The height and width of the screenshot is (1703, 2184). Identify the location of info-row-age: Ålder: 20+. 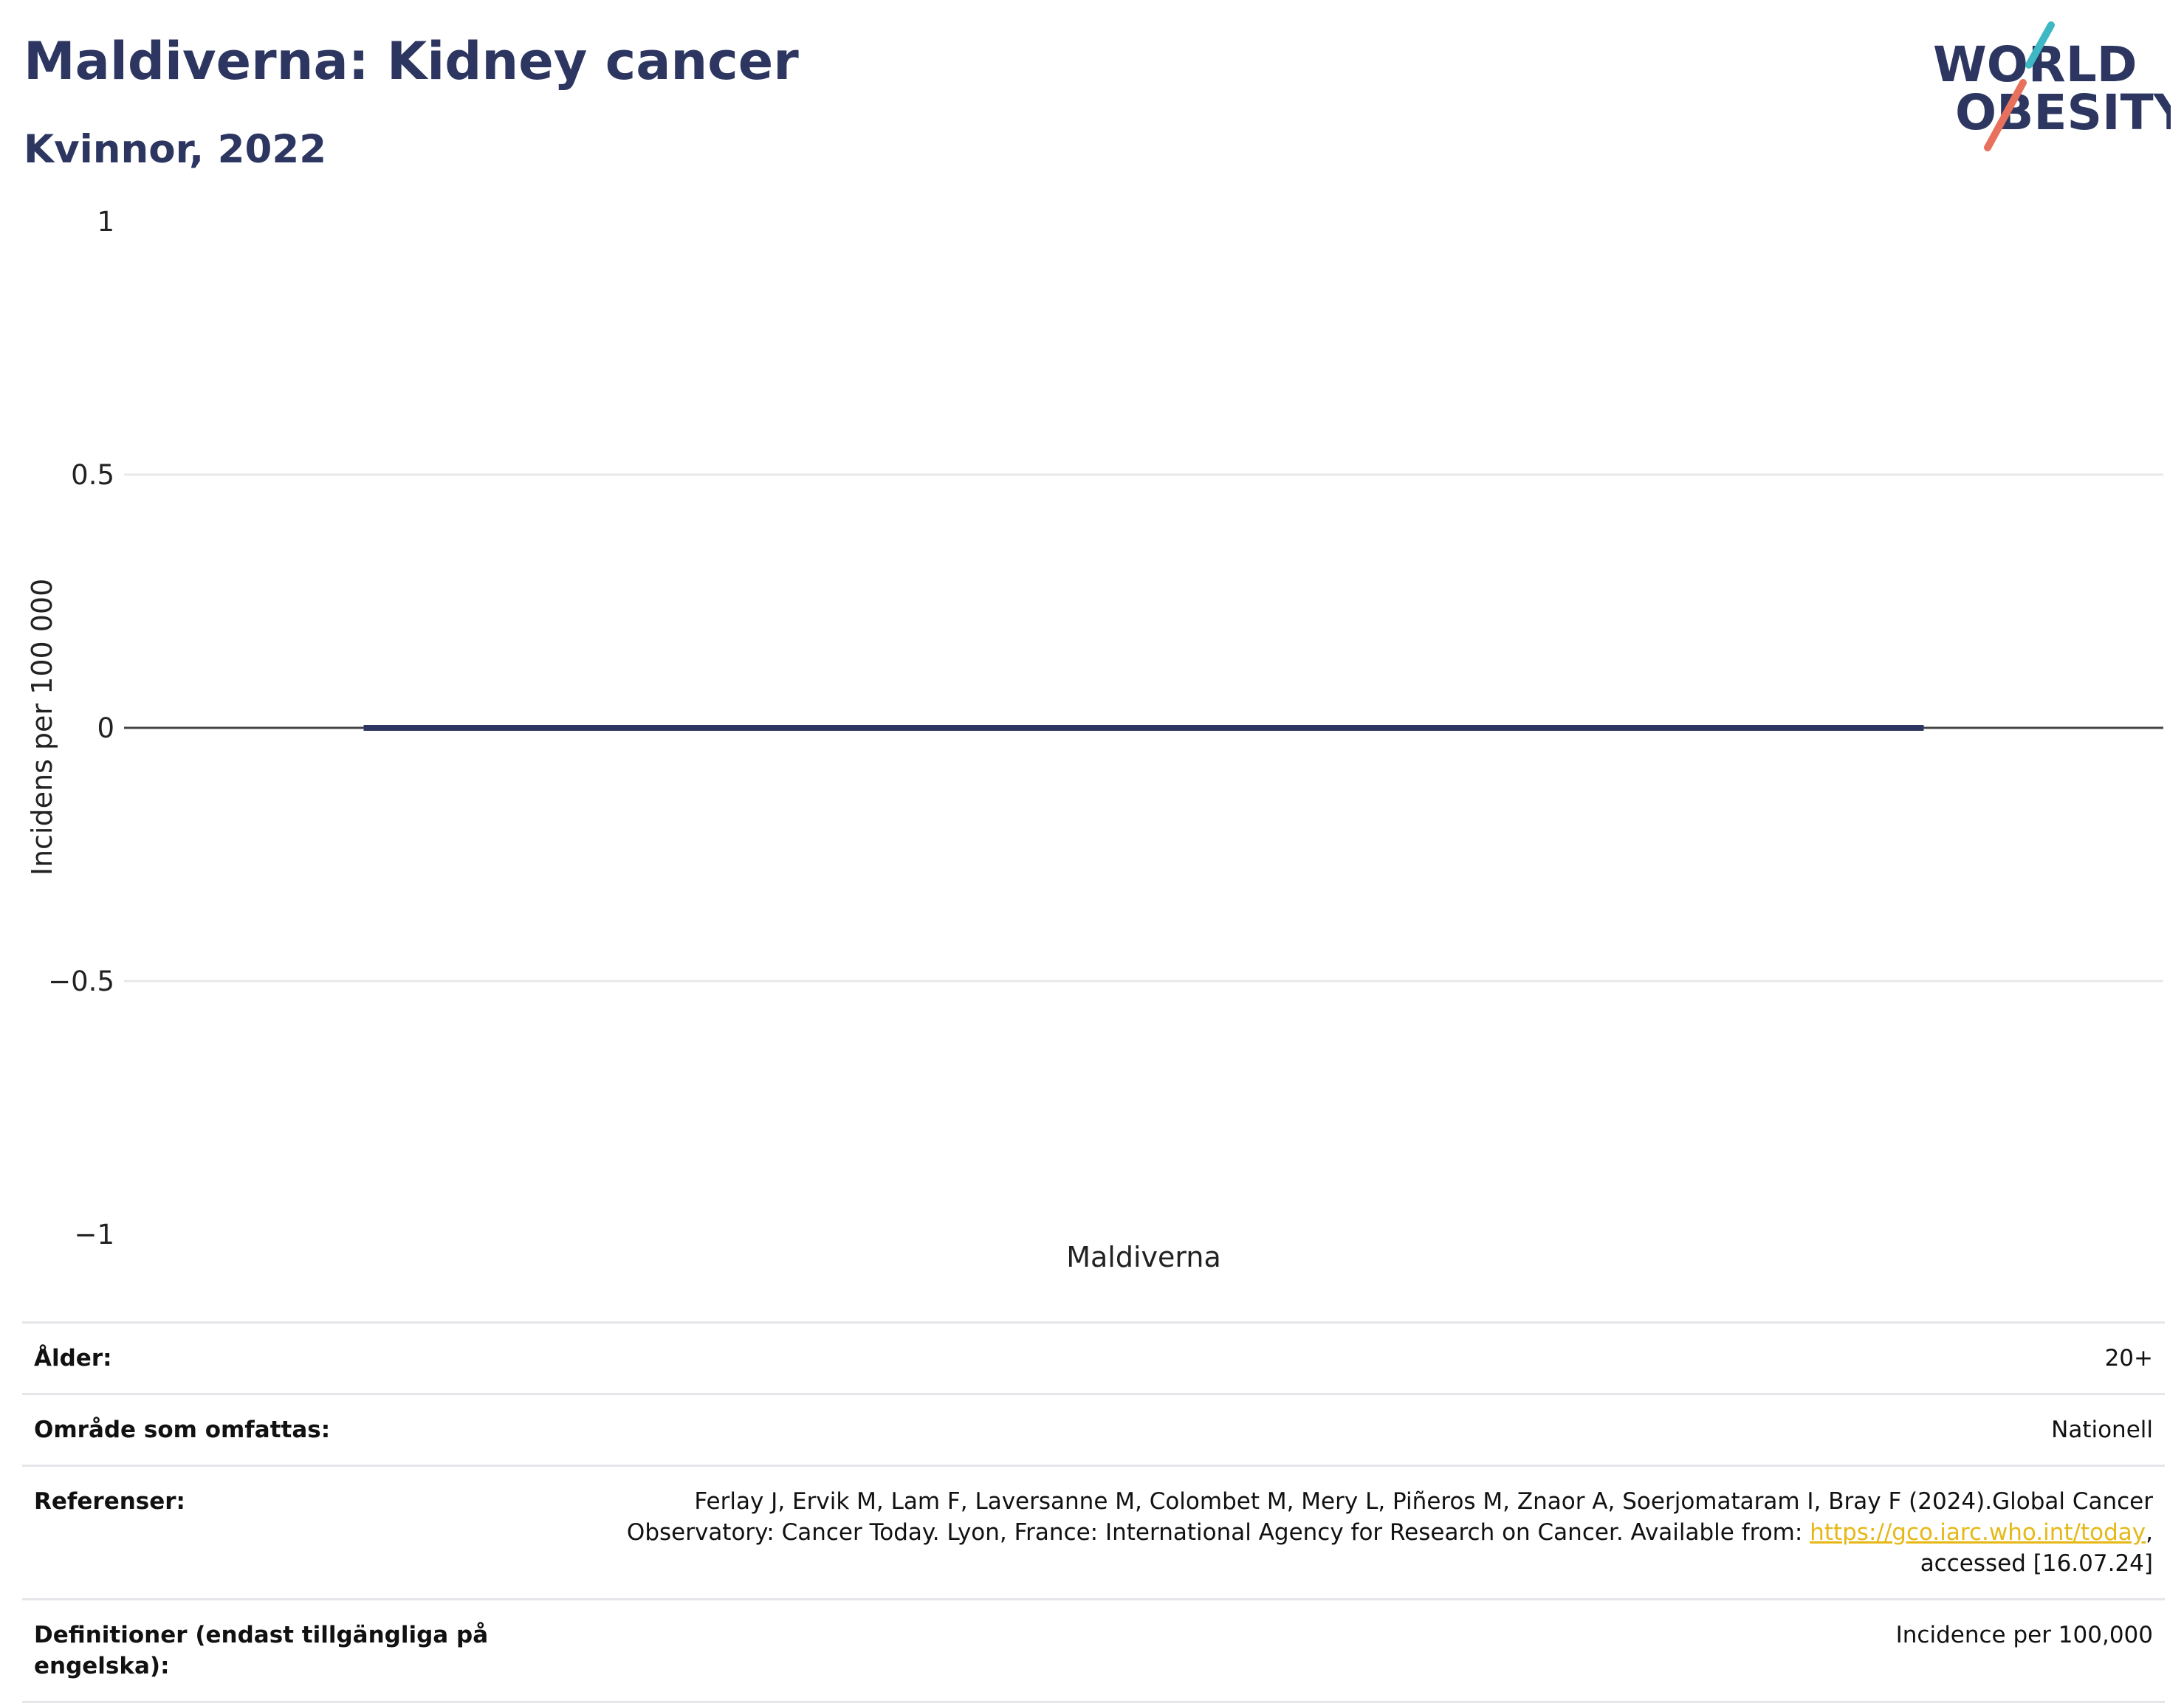
(1093, 1357).